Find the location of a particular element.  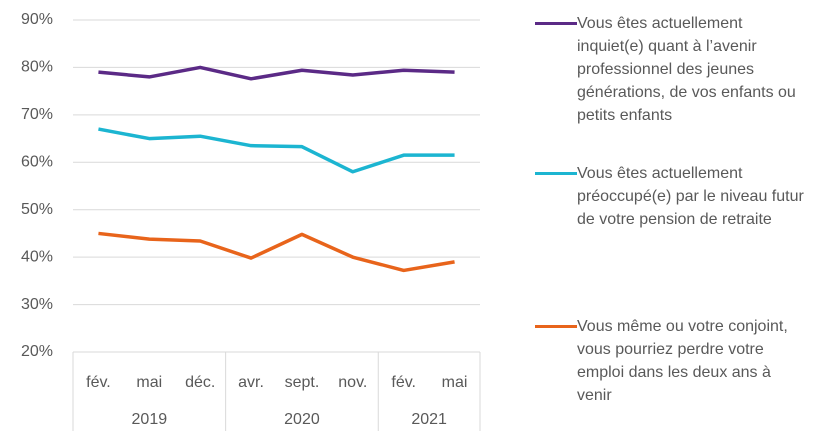

y-tick-label: 20% is located at coordinates (37, 351).